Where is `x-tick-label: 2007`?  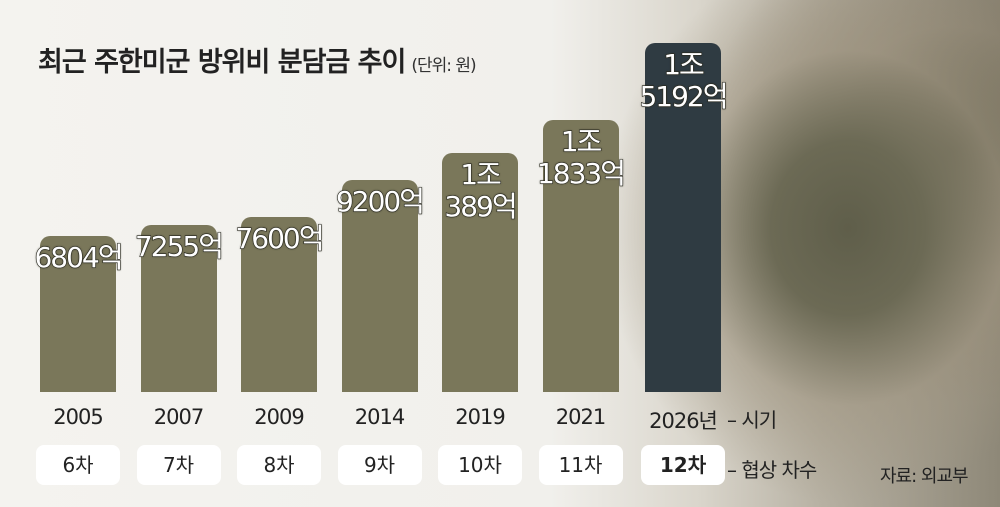
x-tick-label: 2007 is located at coordinates (178, 417).